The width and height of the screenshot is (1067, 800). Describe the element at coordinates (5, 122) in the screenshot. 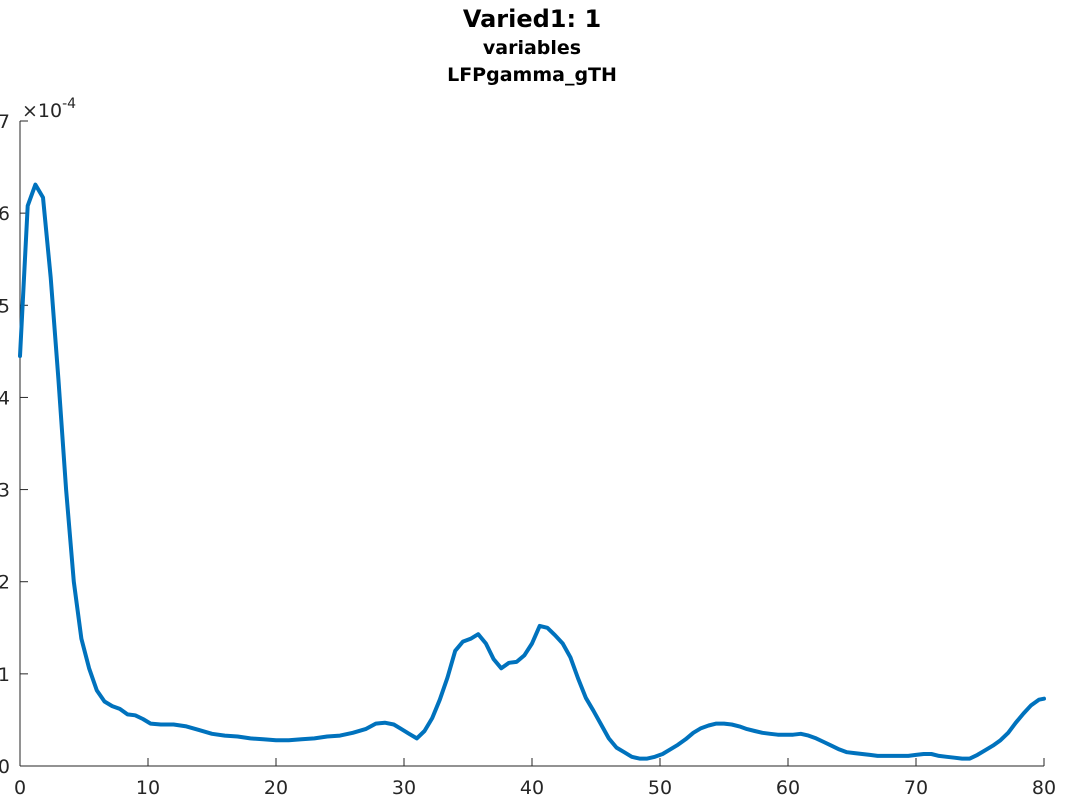

I see `y-tick-label: 7` at that location.